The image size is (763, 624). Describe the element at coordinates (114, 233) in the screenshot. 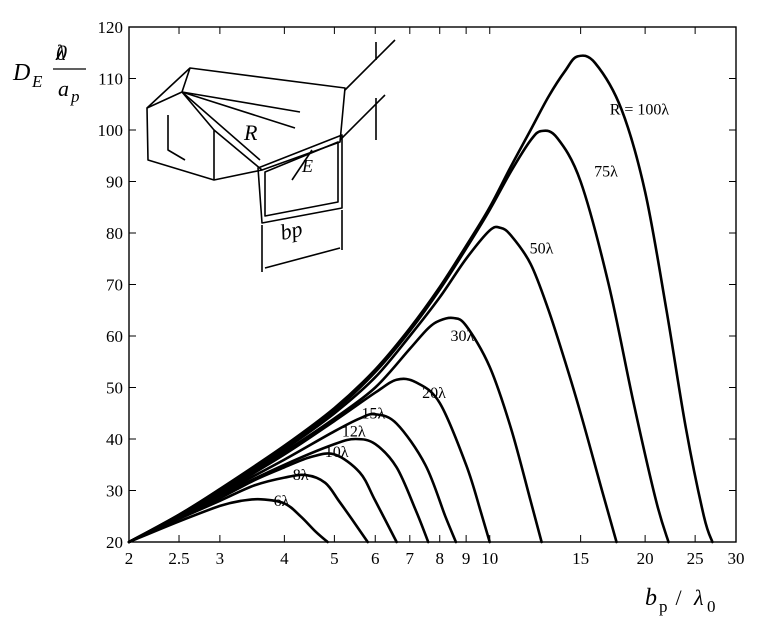

I see `y-tick-label: 80` at that location.